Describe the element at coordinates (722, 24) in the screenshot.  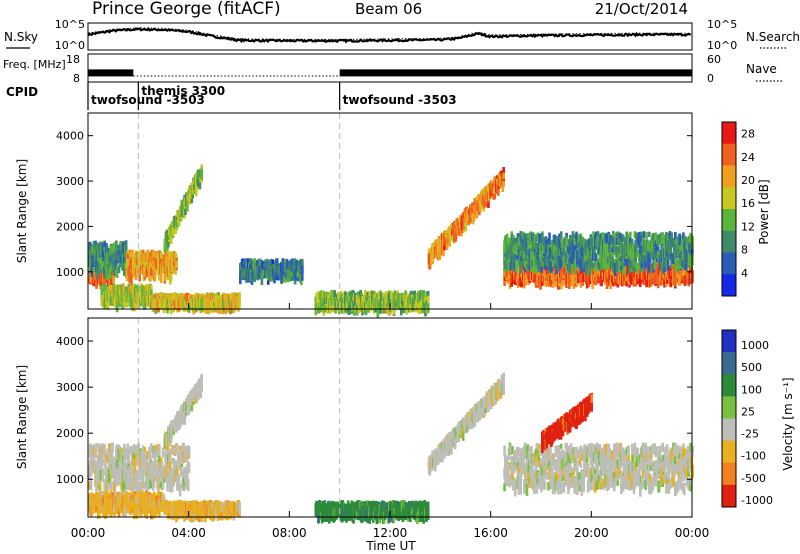
I see `noise-right-tick-top: 10^5` at that location.